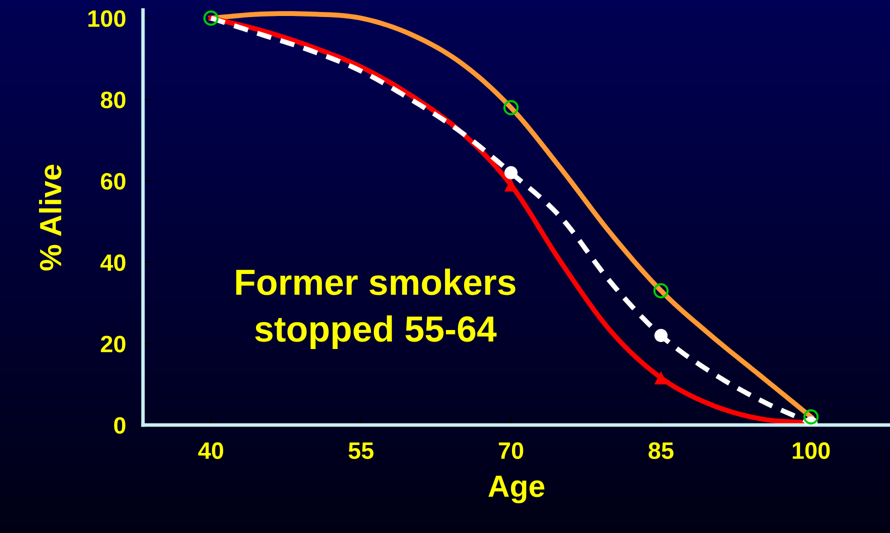  Describe the element at coordinates (107, 18) in the screenshot. I see `y-tick-label: 100` at that location.